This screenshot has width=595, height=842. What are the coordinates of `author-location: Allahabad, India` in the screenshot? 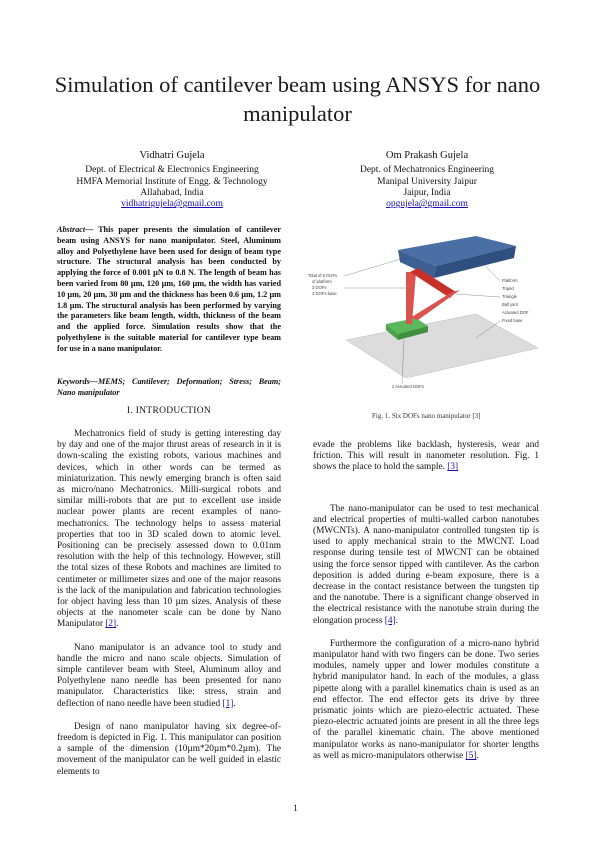 It's located at (172, 192).